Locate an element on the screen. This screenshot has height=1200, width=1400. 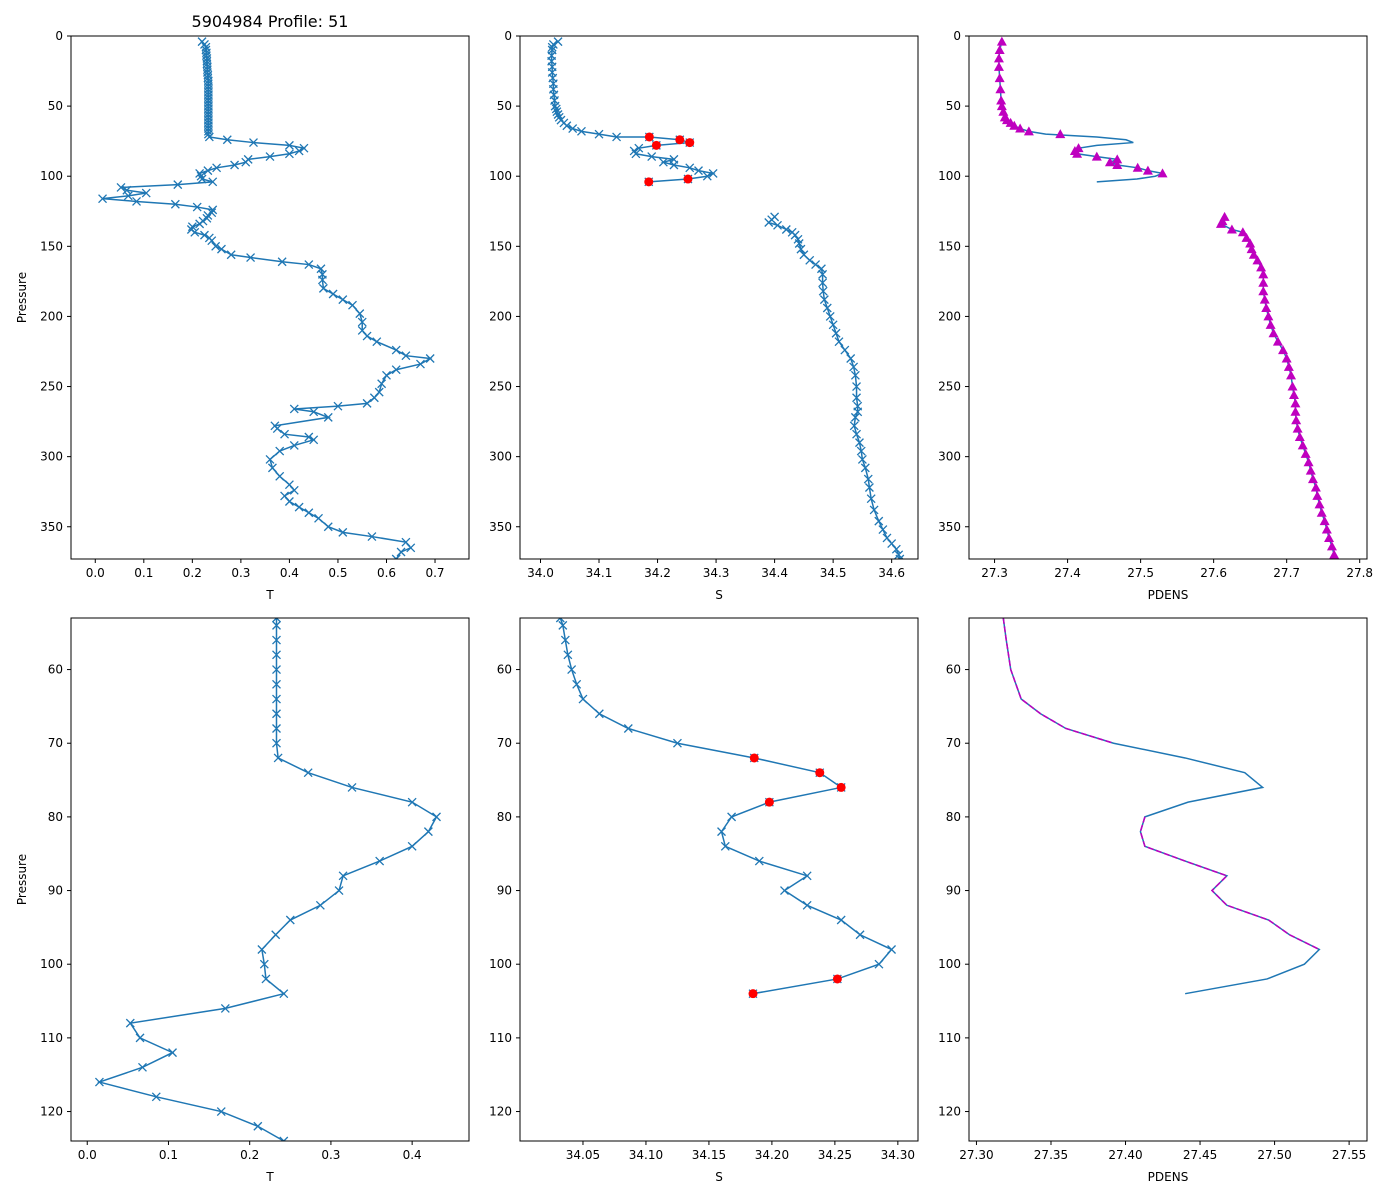
y-tick-label: 70 is located at coordinates (55, 743).